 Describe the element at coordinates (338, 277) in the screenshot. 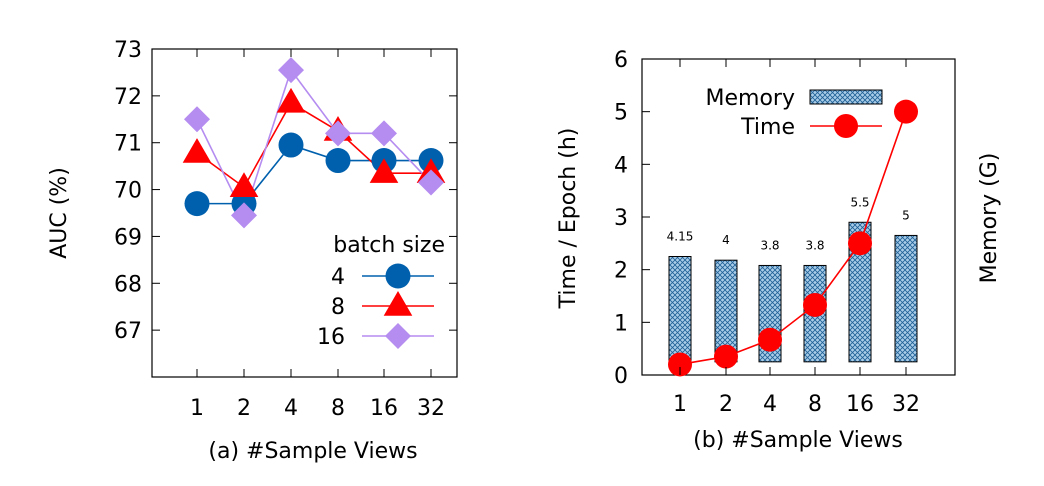

I see `chart-a-legend-label-4: 4` at that location.